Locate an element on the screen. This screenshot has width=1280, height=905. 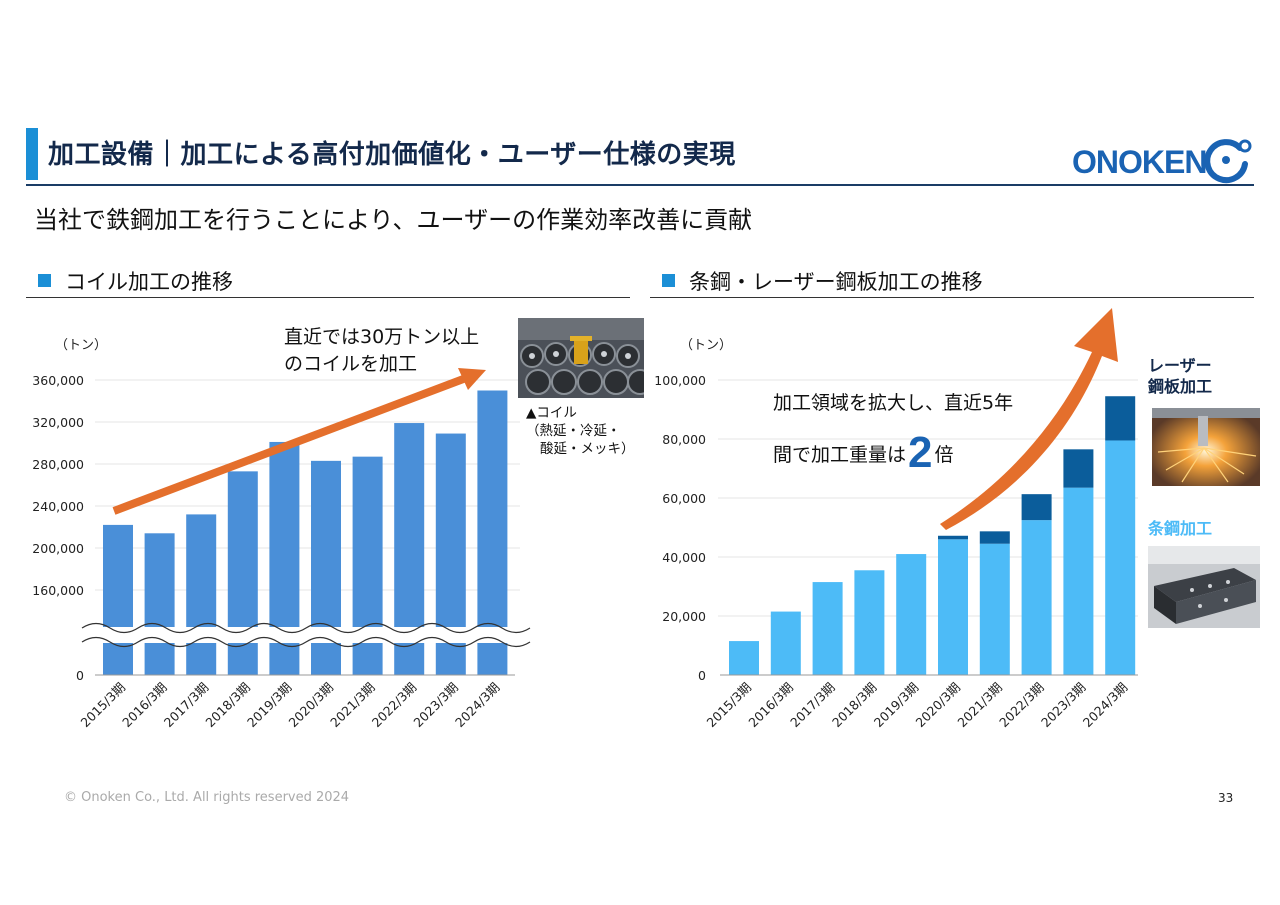
coil-ytick-label: 160,000 is located at coordinates (58, 590).